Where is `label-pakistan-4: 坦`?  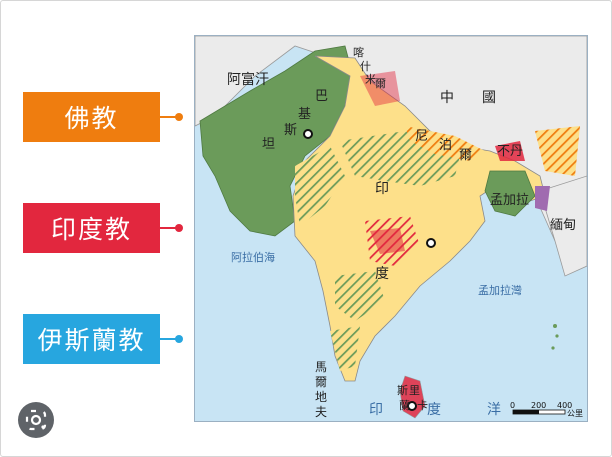
label-pakistan-4: 坦 is located at coordinates (268, 144).